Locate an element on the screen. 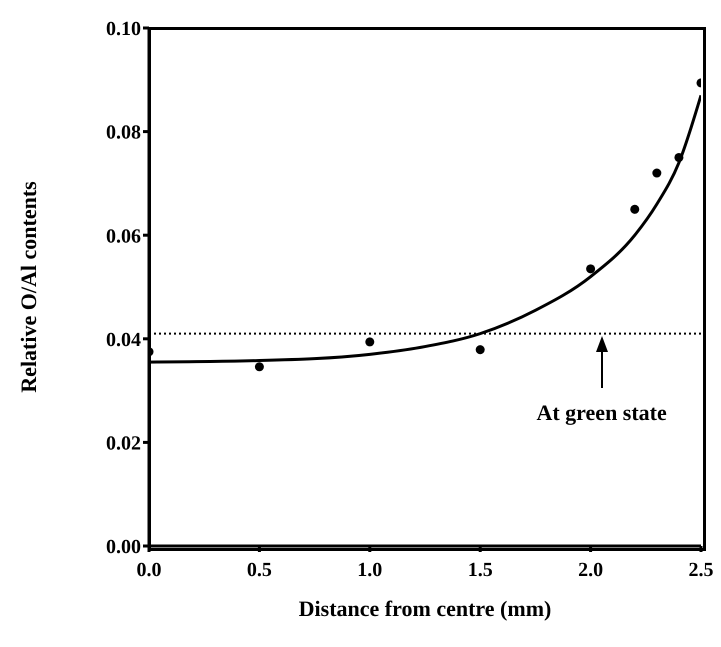 The image size is (721, 647). y-axis-title: Relative O/Al contents is located at coordinates (28, 286).